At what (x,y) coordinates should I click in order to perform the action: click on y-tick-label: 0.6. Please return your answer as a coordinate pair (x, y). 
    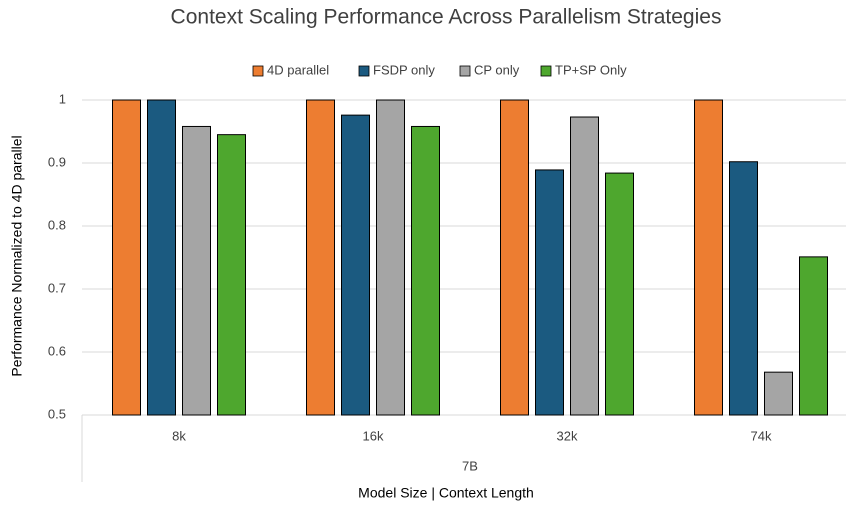
    Looking at the image, I should click on (57, 350).